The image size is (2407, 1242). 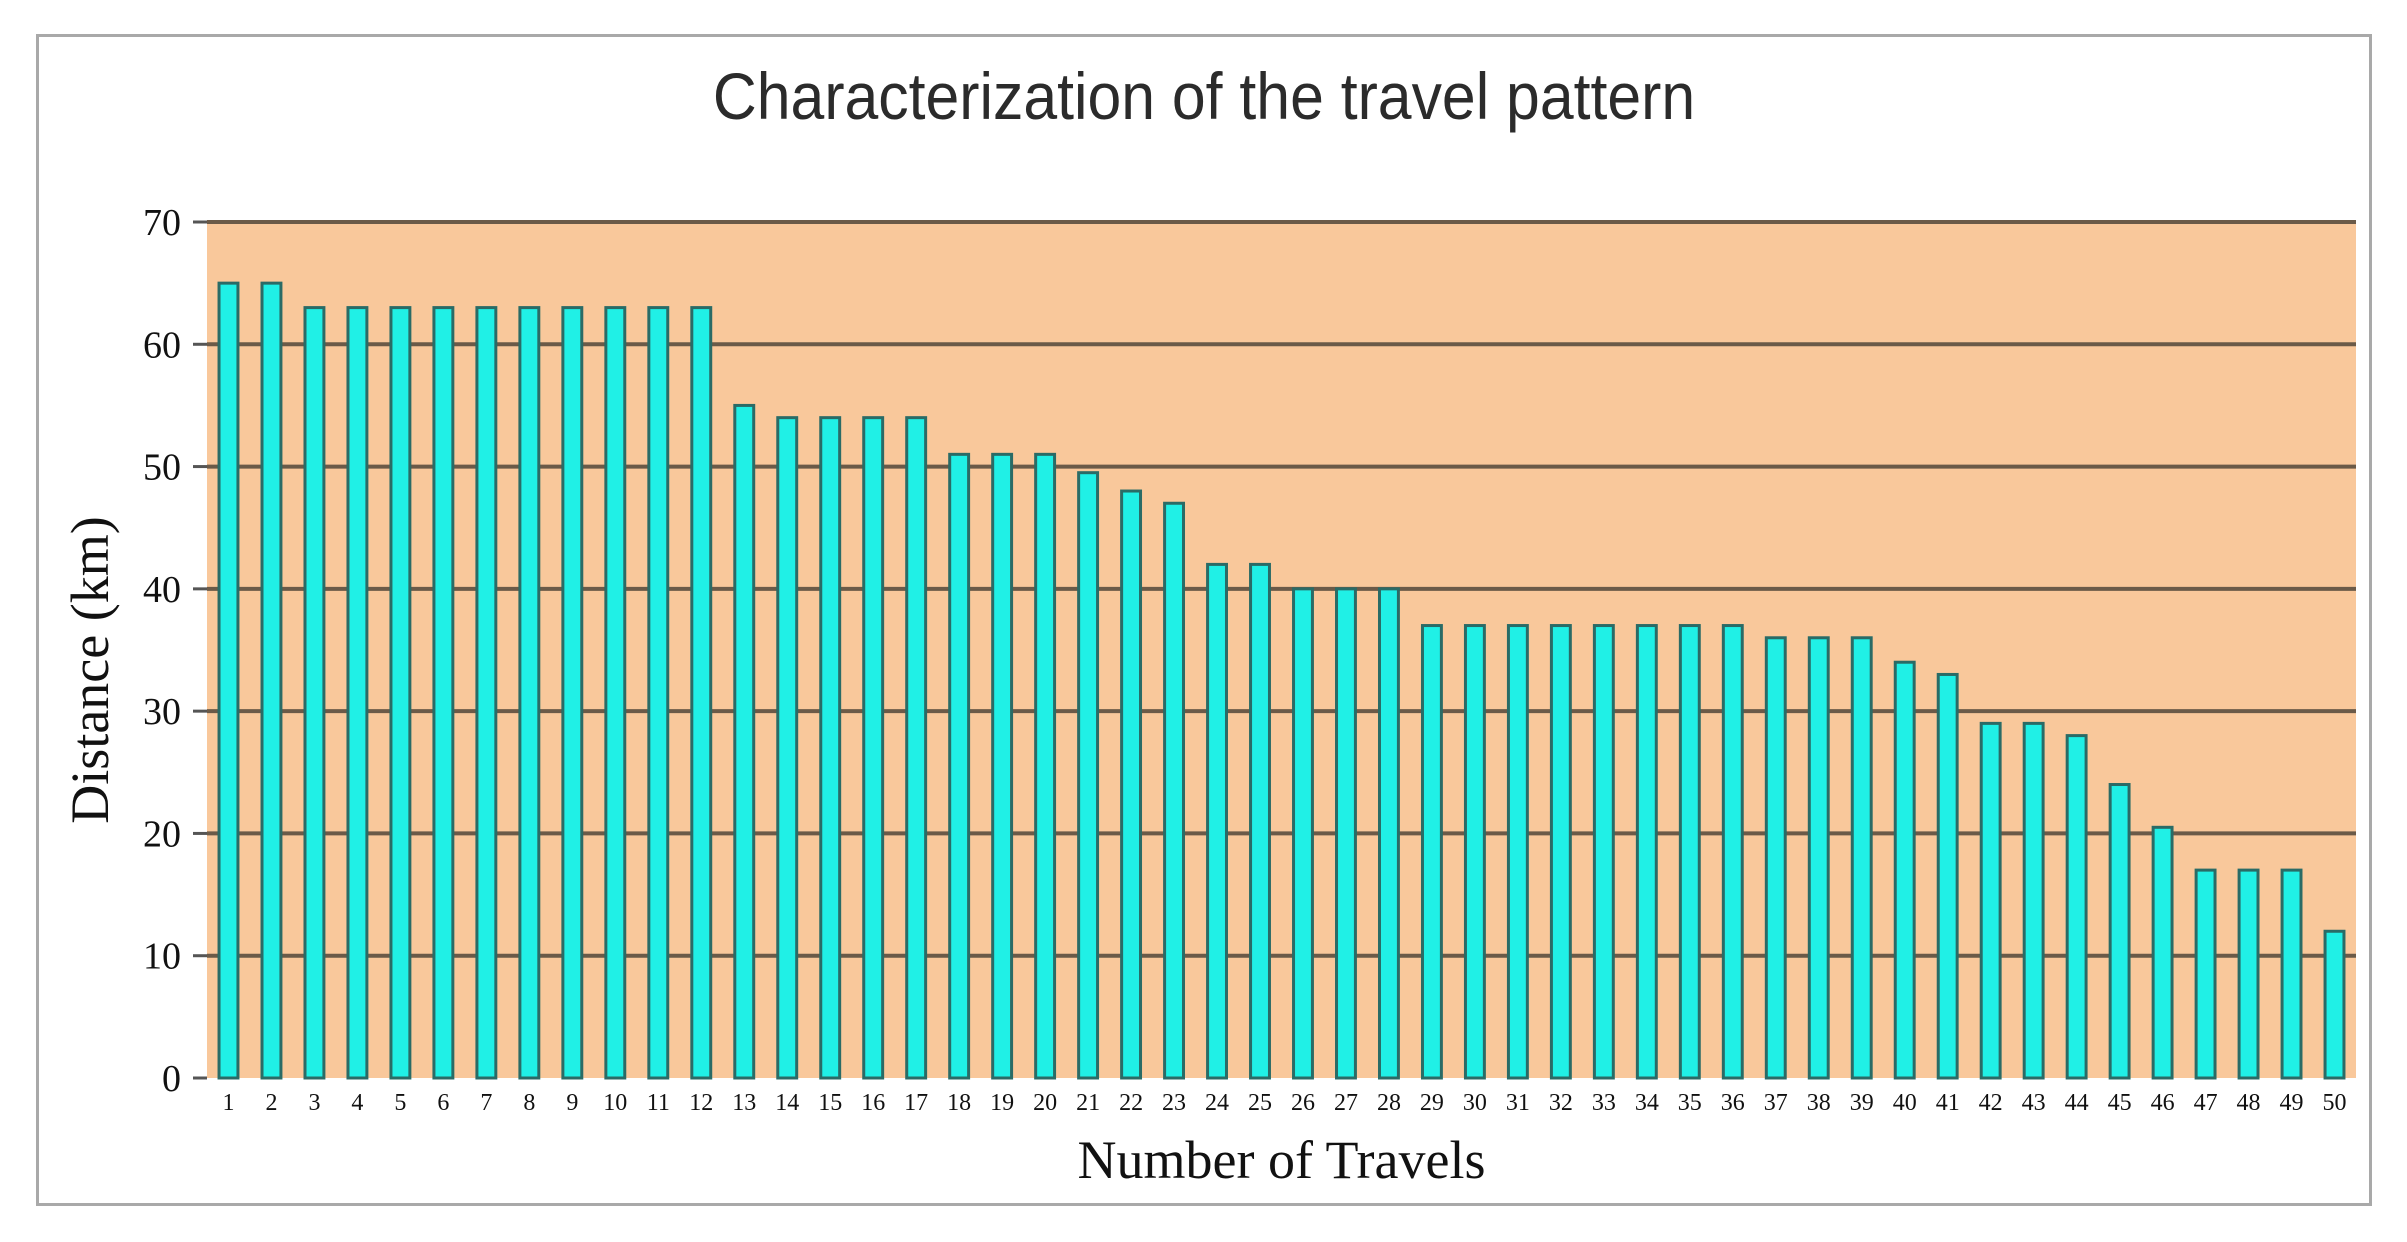 I want to click on x-tick-label: 44, so click(x=2077, y=1103).